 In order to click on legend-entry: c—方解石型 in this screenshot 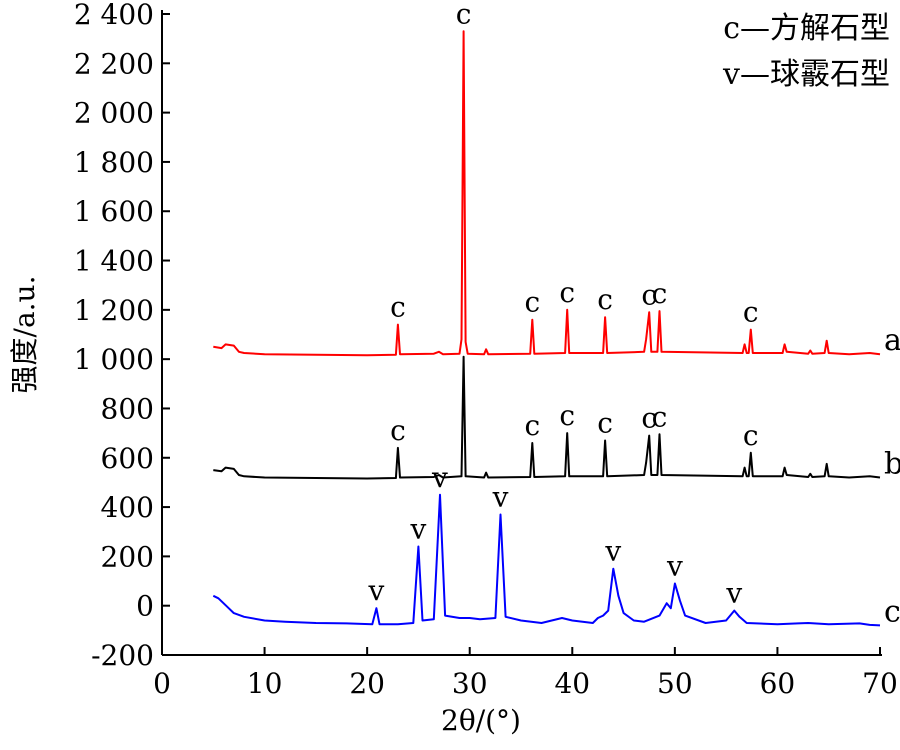, I will do `click(806, 28)`.